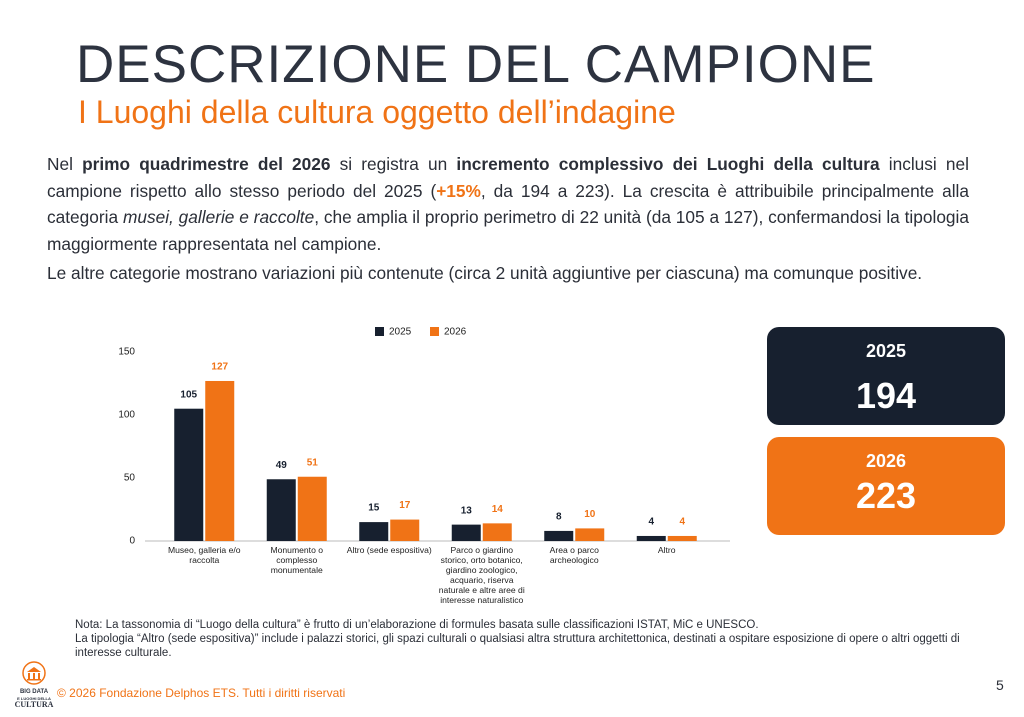  What do you see at coordinates (188, 394) in the screenshot?
I see `data-label: 105` at bounding box center [188, 394].